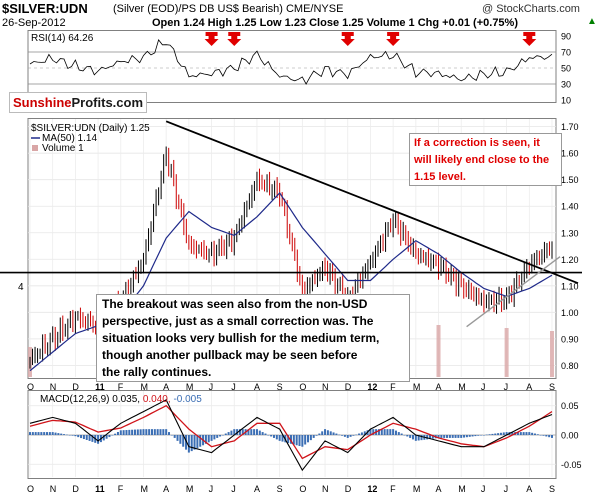  Describe the element at coordinates (570, 436) in the screenshot. I see `macd-tick-label: 0.00` at that location.